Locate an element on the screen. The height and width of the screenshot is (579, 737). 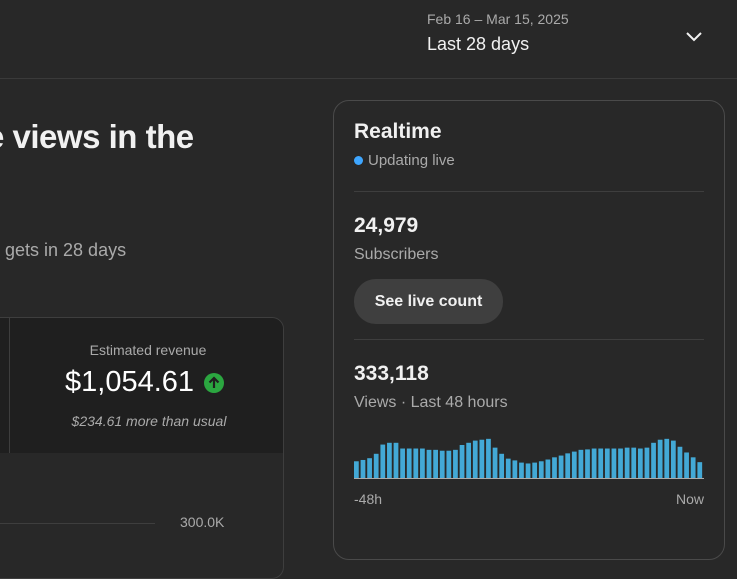
live-status-dot is located at coordinates (358, 160).